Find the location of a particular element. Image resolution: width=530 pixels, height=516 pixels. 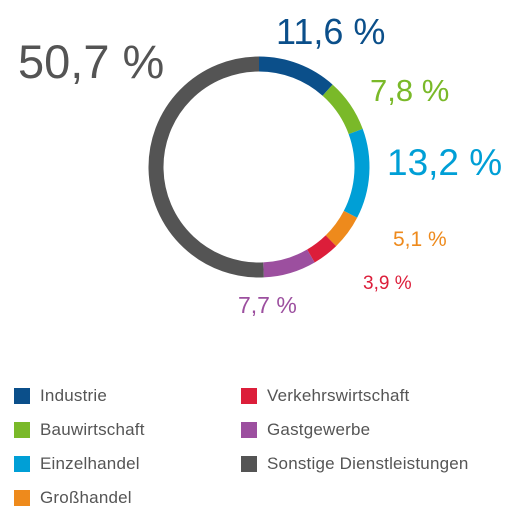

legend-item-grosshandel: Großhandel is located at coordinates (73, 498).